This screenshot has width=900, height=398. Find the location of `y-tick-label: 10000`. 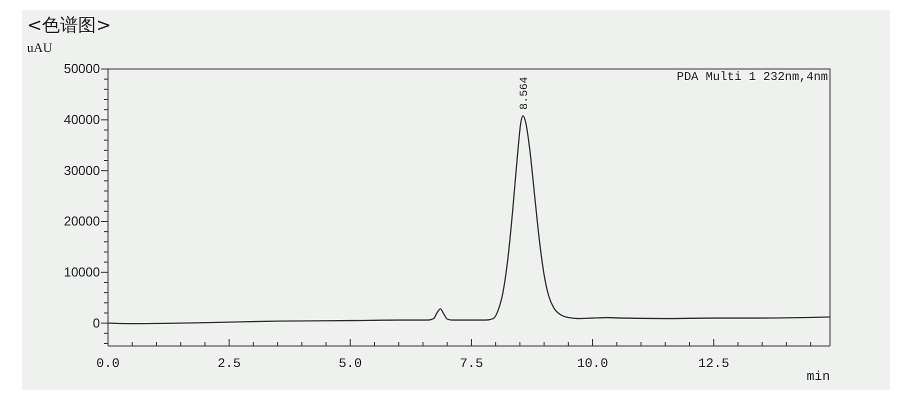

y-tick-label: 10000 is located at coordinates (82, 272).